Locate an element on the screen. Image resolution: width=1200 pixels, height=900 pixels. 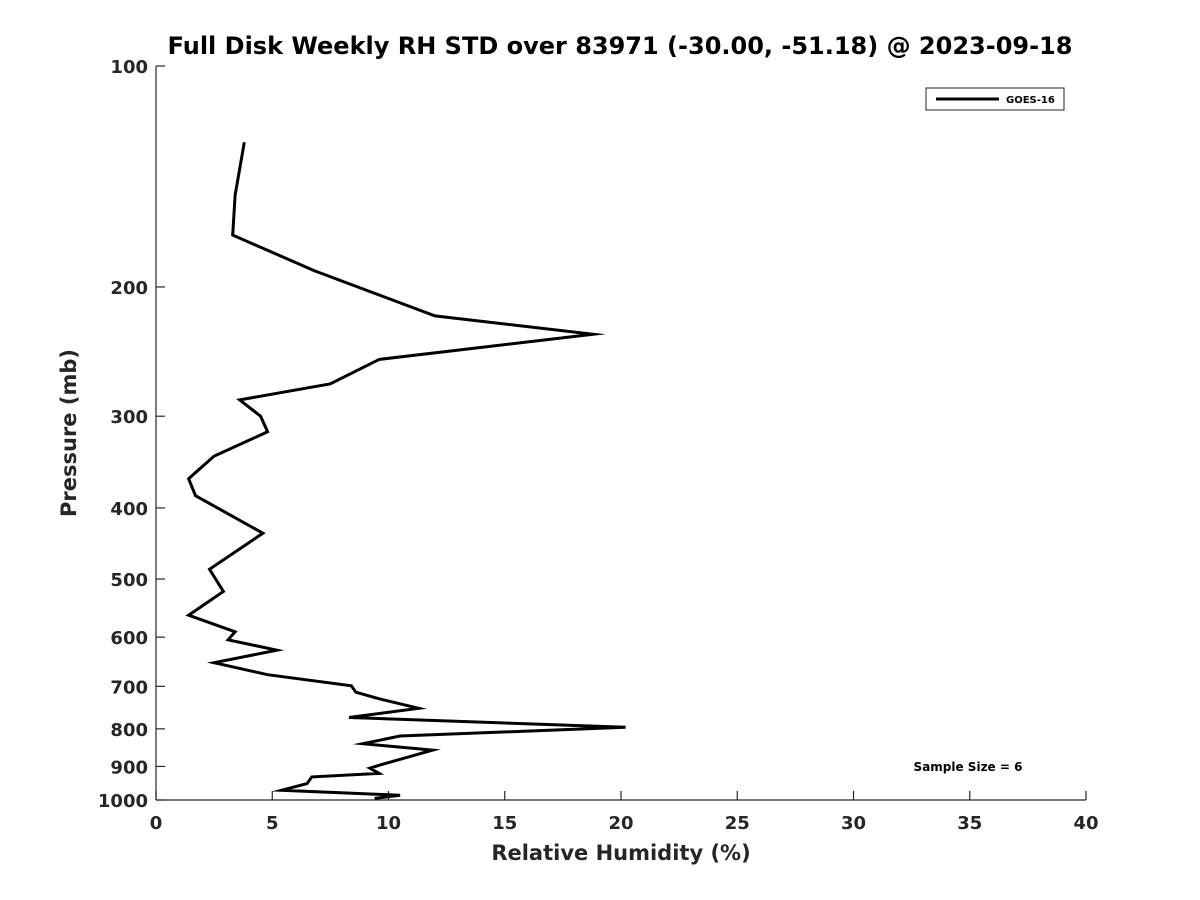
x-tick-label: 30 is located at coordinates (853, 823).